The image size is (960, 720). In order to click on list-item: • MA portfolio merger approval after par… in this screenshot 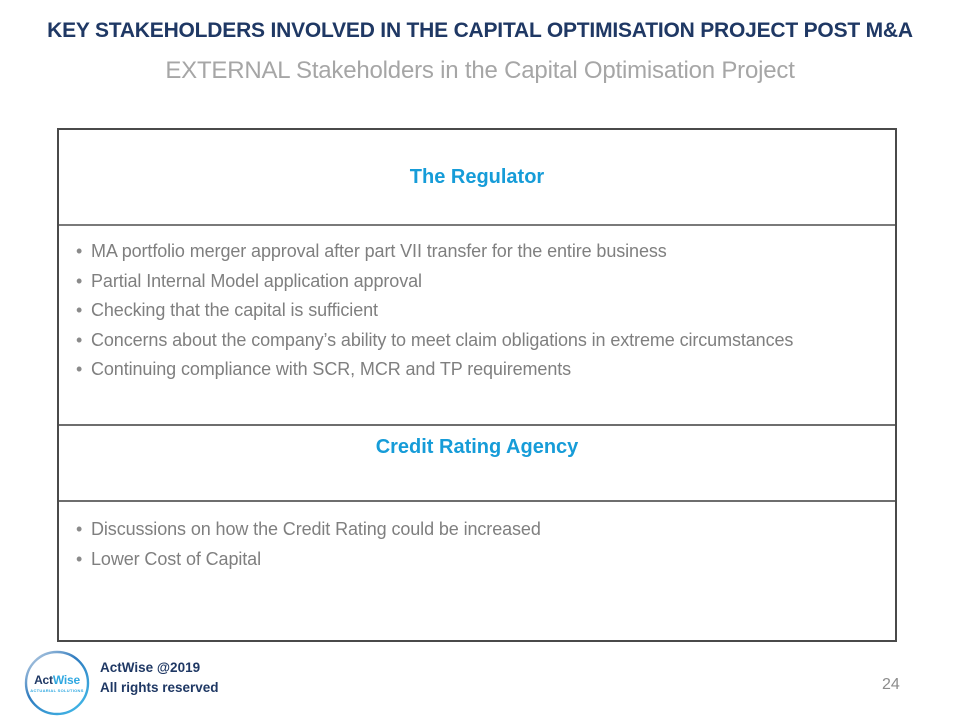, I will do `click(480, 252)`.